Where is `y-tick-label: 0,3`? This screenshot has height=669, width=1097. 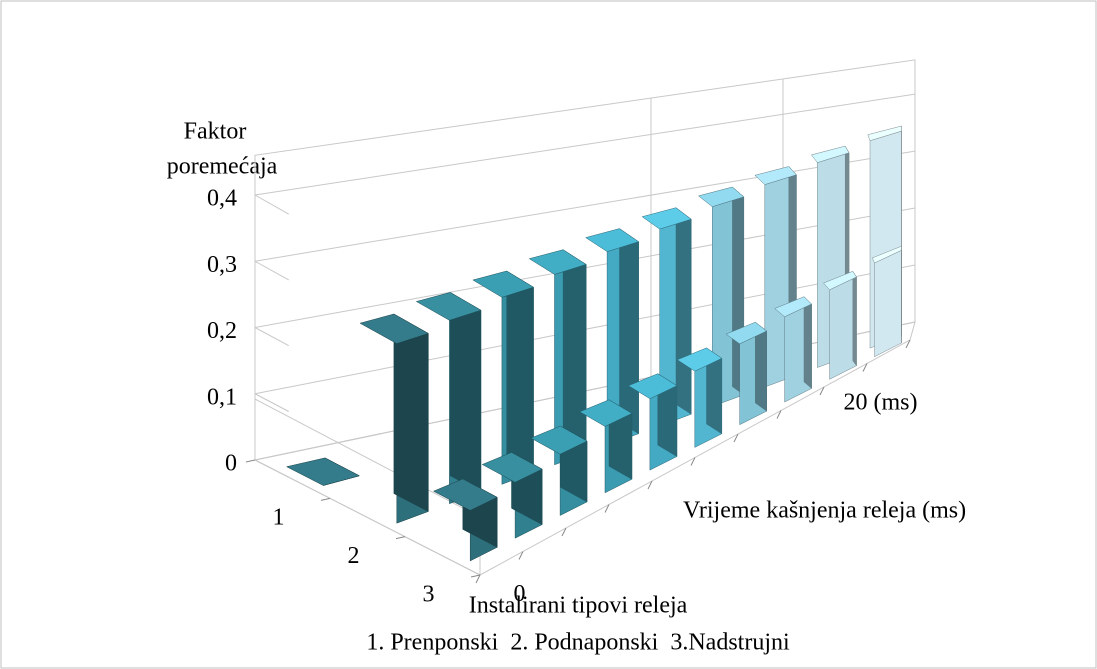
y-tick-label: 0,3 is located at coordinates (222, 265).